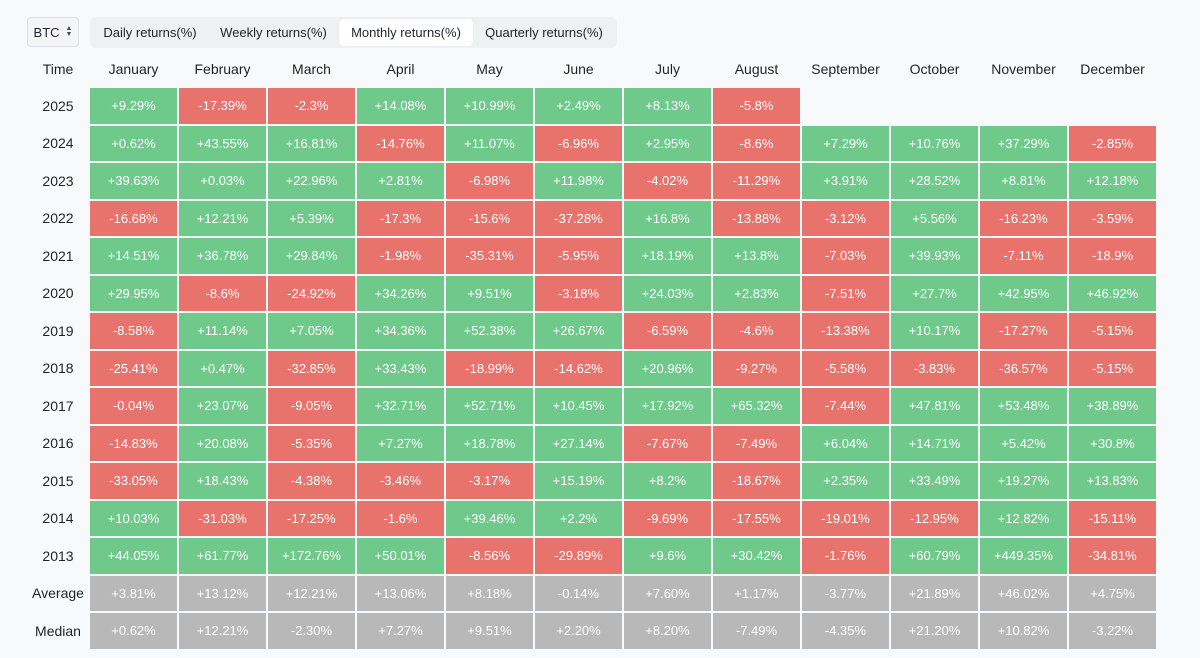 The image size is (1200, 658). Describe the element at coordinates (400, 406) in the screenshot. I see `return-cell: +32.71%` at that location.